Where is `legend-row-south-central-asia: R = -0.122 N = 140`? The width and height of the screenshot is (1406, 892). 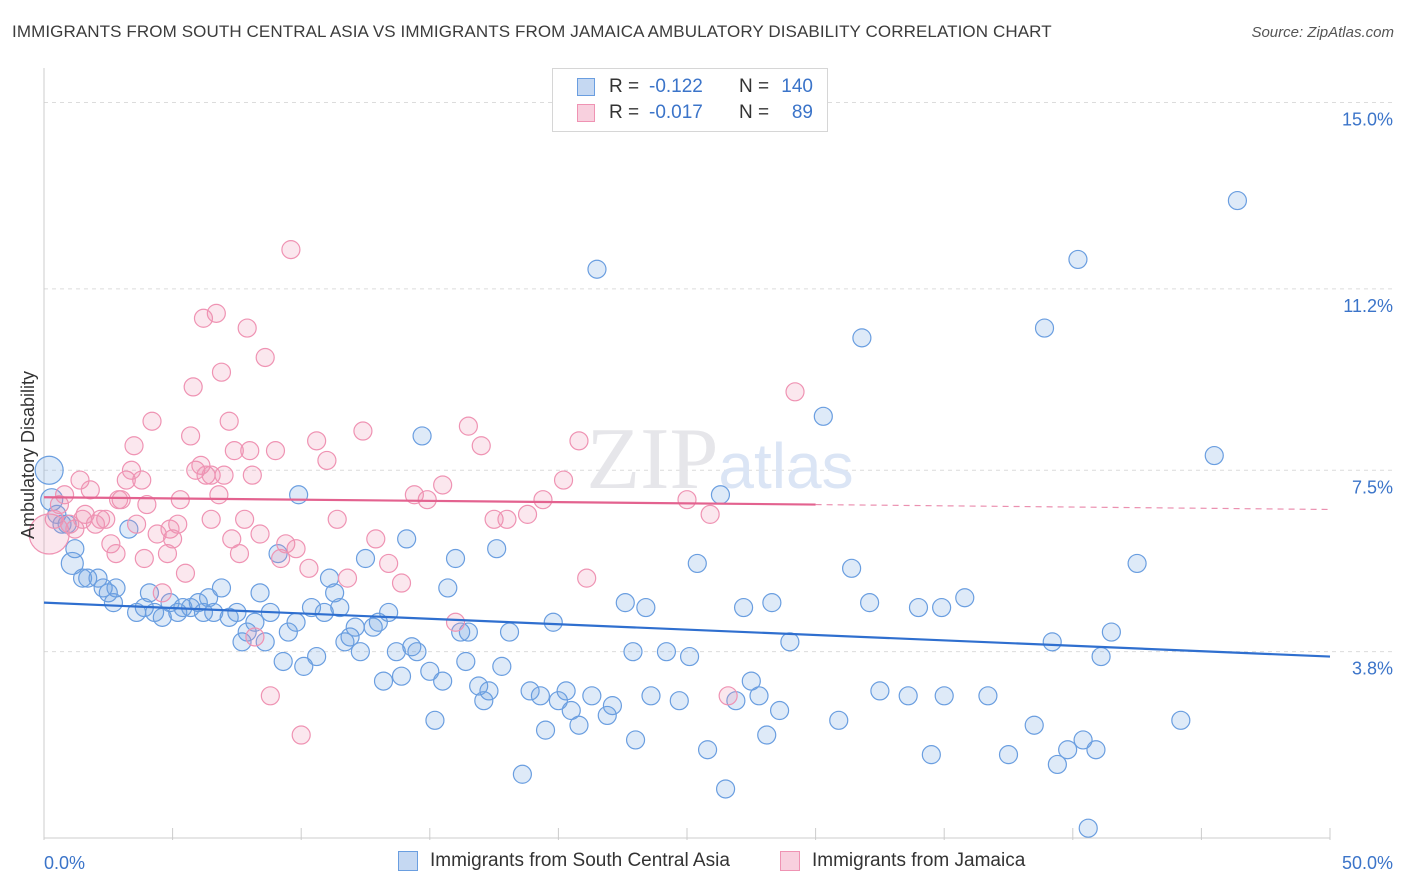 legend-row-south-central-asia: R = -0.122 N = 140 is located at coordinates (695, 87).